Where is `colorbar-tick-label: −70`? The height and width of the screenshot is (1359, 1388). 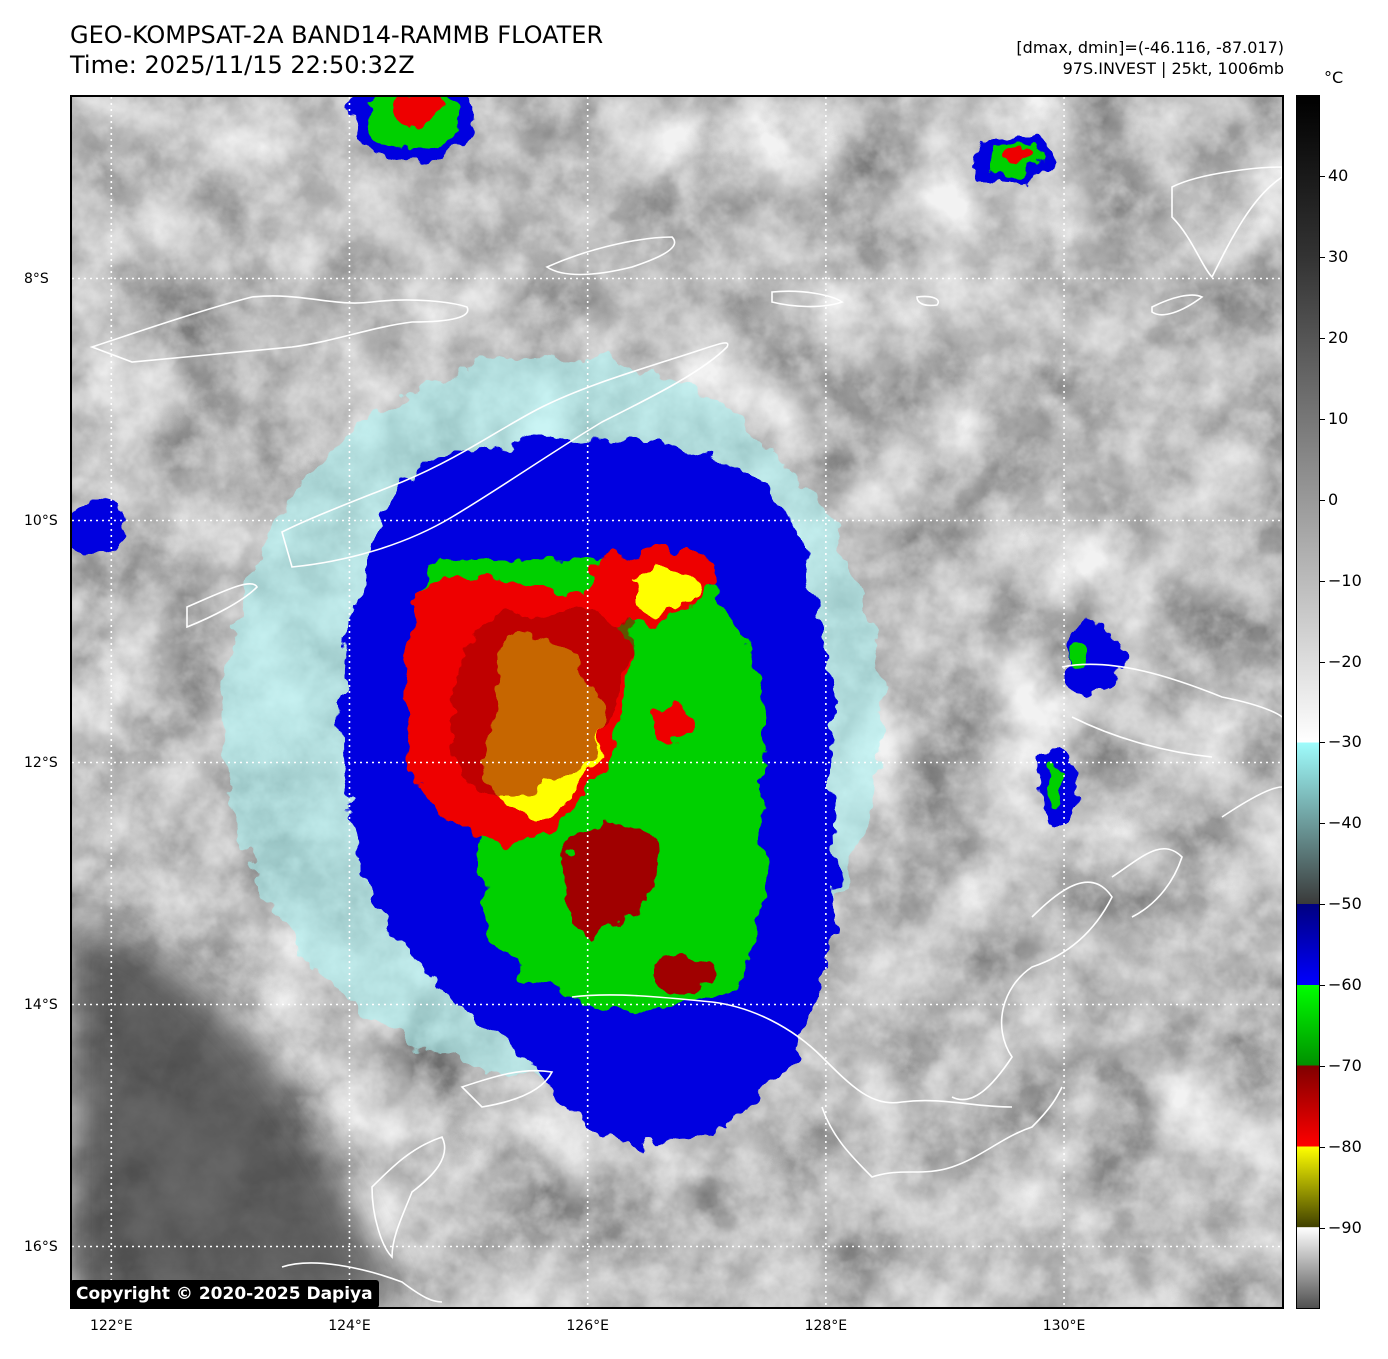
colorbar-tick-label: −70 is located at coordinates (1345, 1066).